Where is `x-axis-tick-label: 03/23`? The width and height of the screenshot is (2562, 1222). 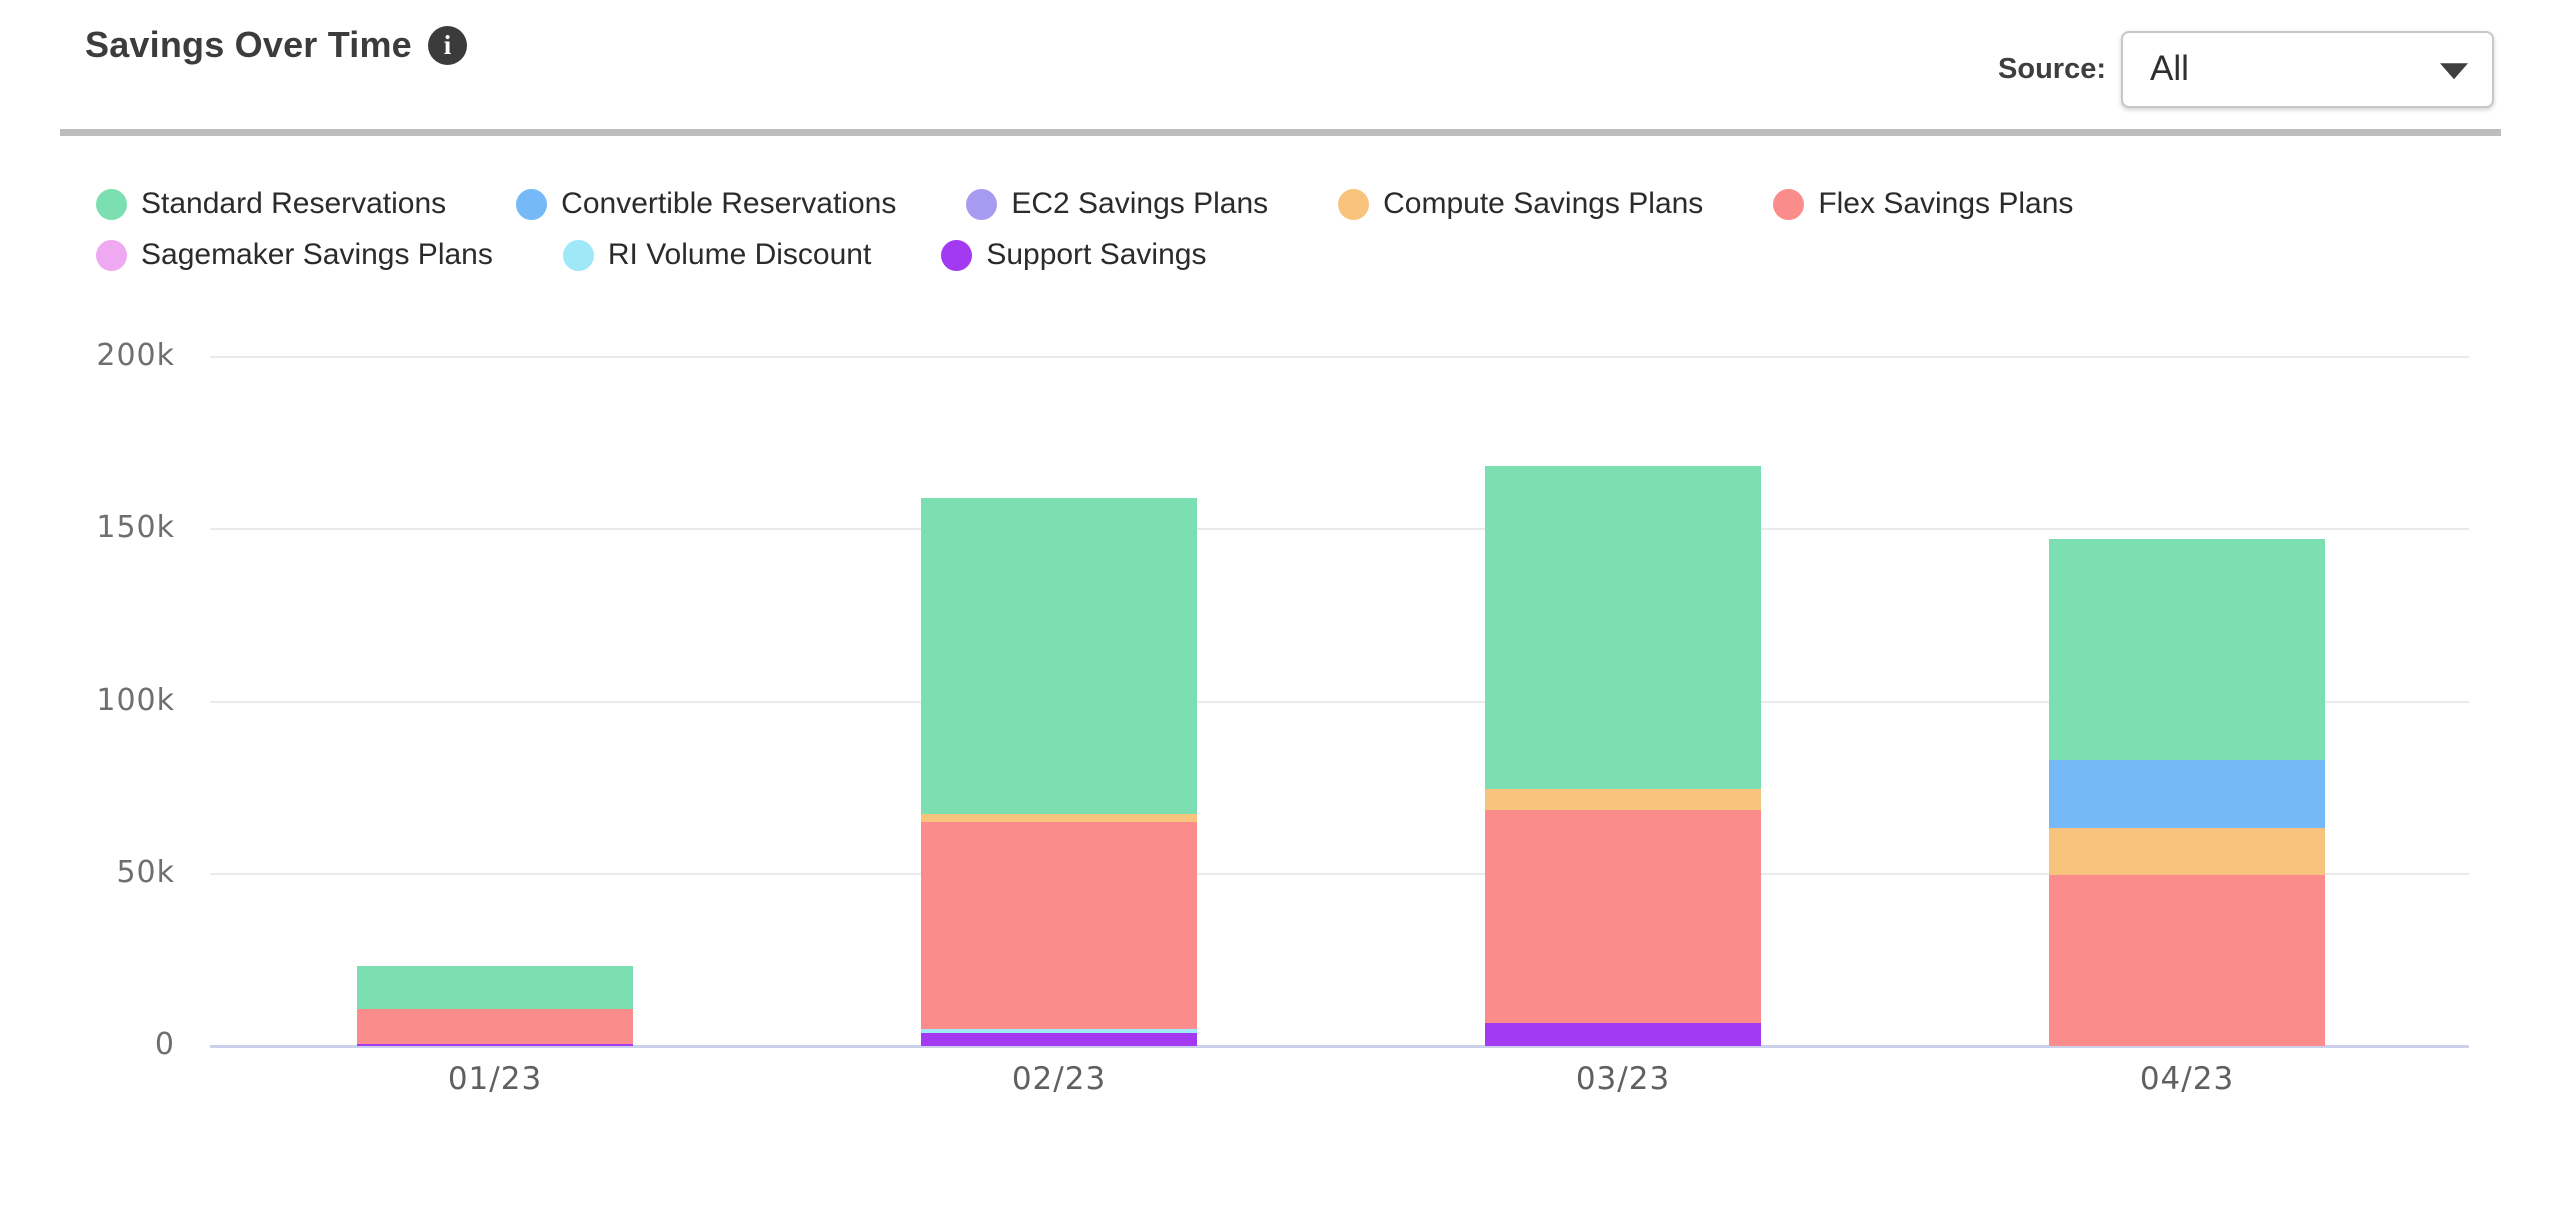 x-axis-tick-label: 03/23 is located at coordinates (1623, 1079).